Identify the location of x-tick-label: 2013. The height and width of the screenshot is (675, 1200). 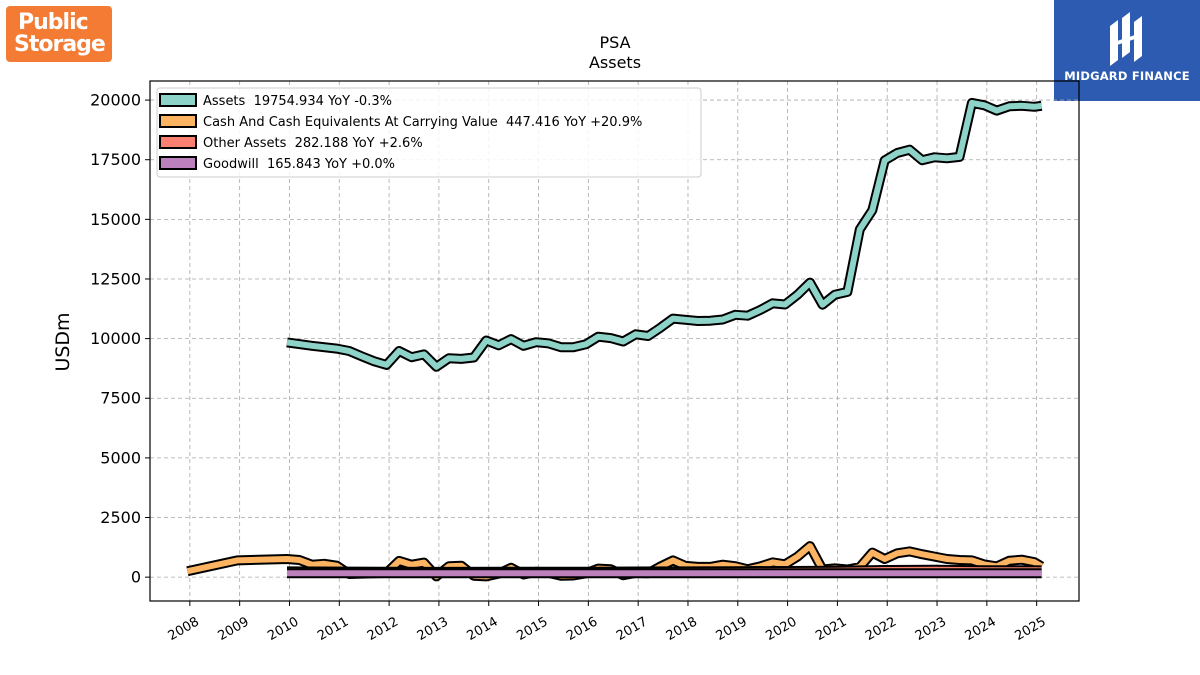
(433, 629).